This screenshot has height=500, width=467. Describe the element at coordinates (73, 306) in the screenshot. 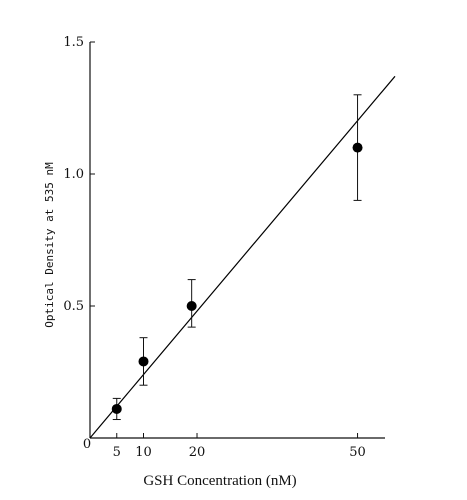

I see `y-tick-label: 0.5` at that location.